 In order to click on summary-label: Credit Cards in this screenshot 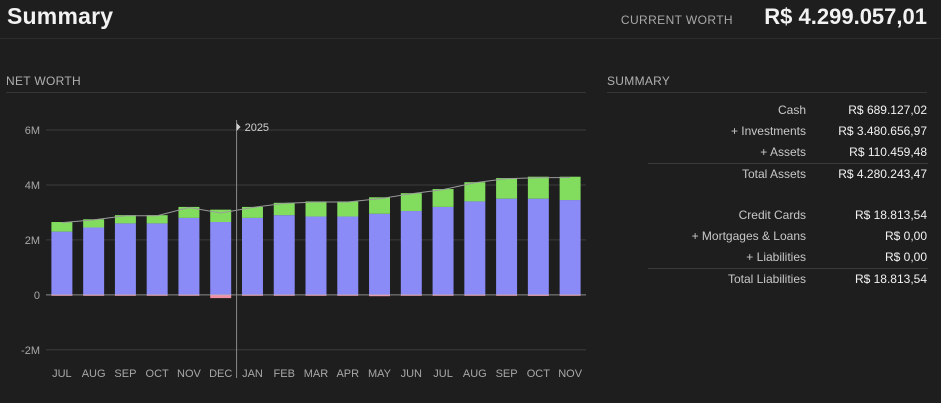, I will do `click(772, 215)`.